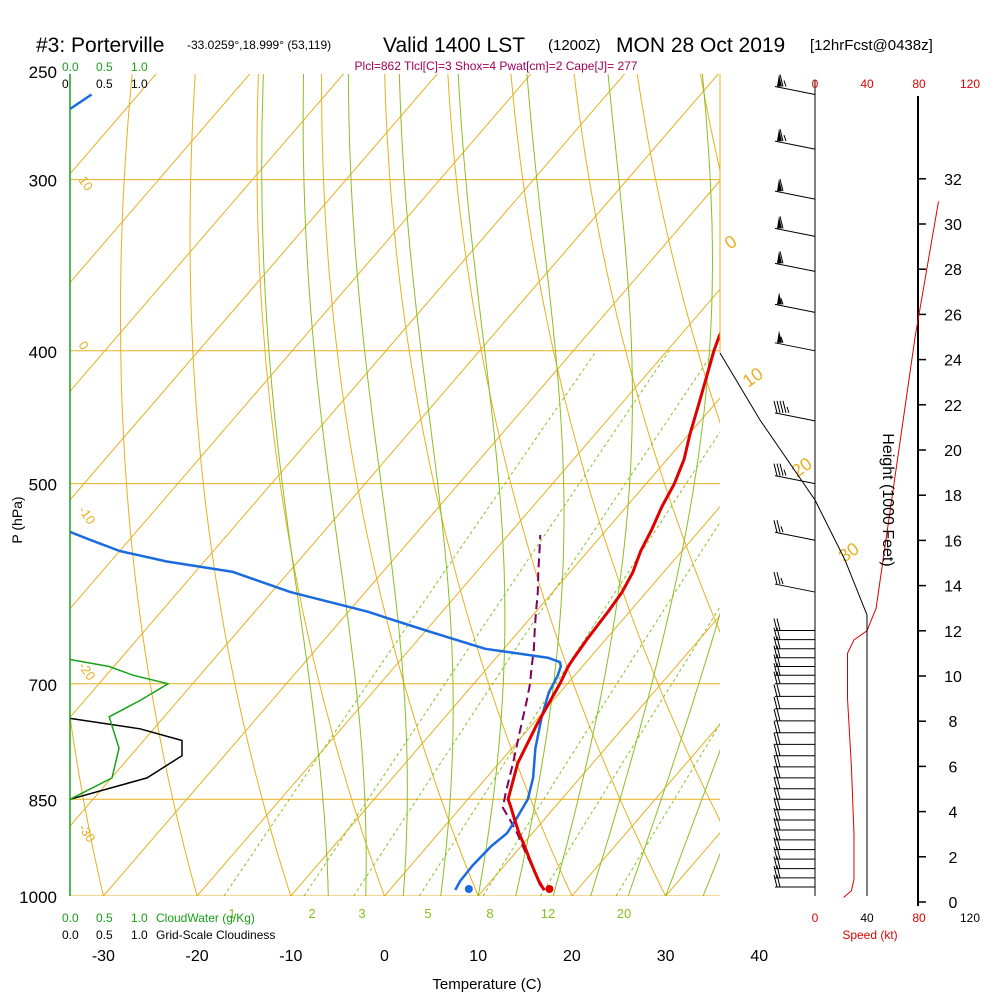 Image resolution: width=1000 pixels, height=1000 pixels. I want to click on dry-adiabat-label: 10, so click(86, 183).